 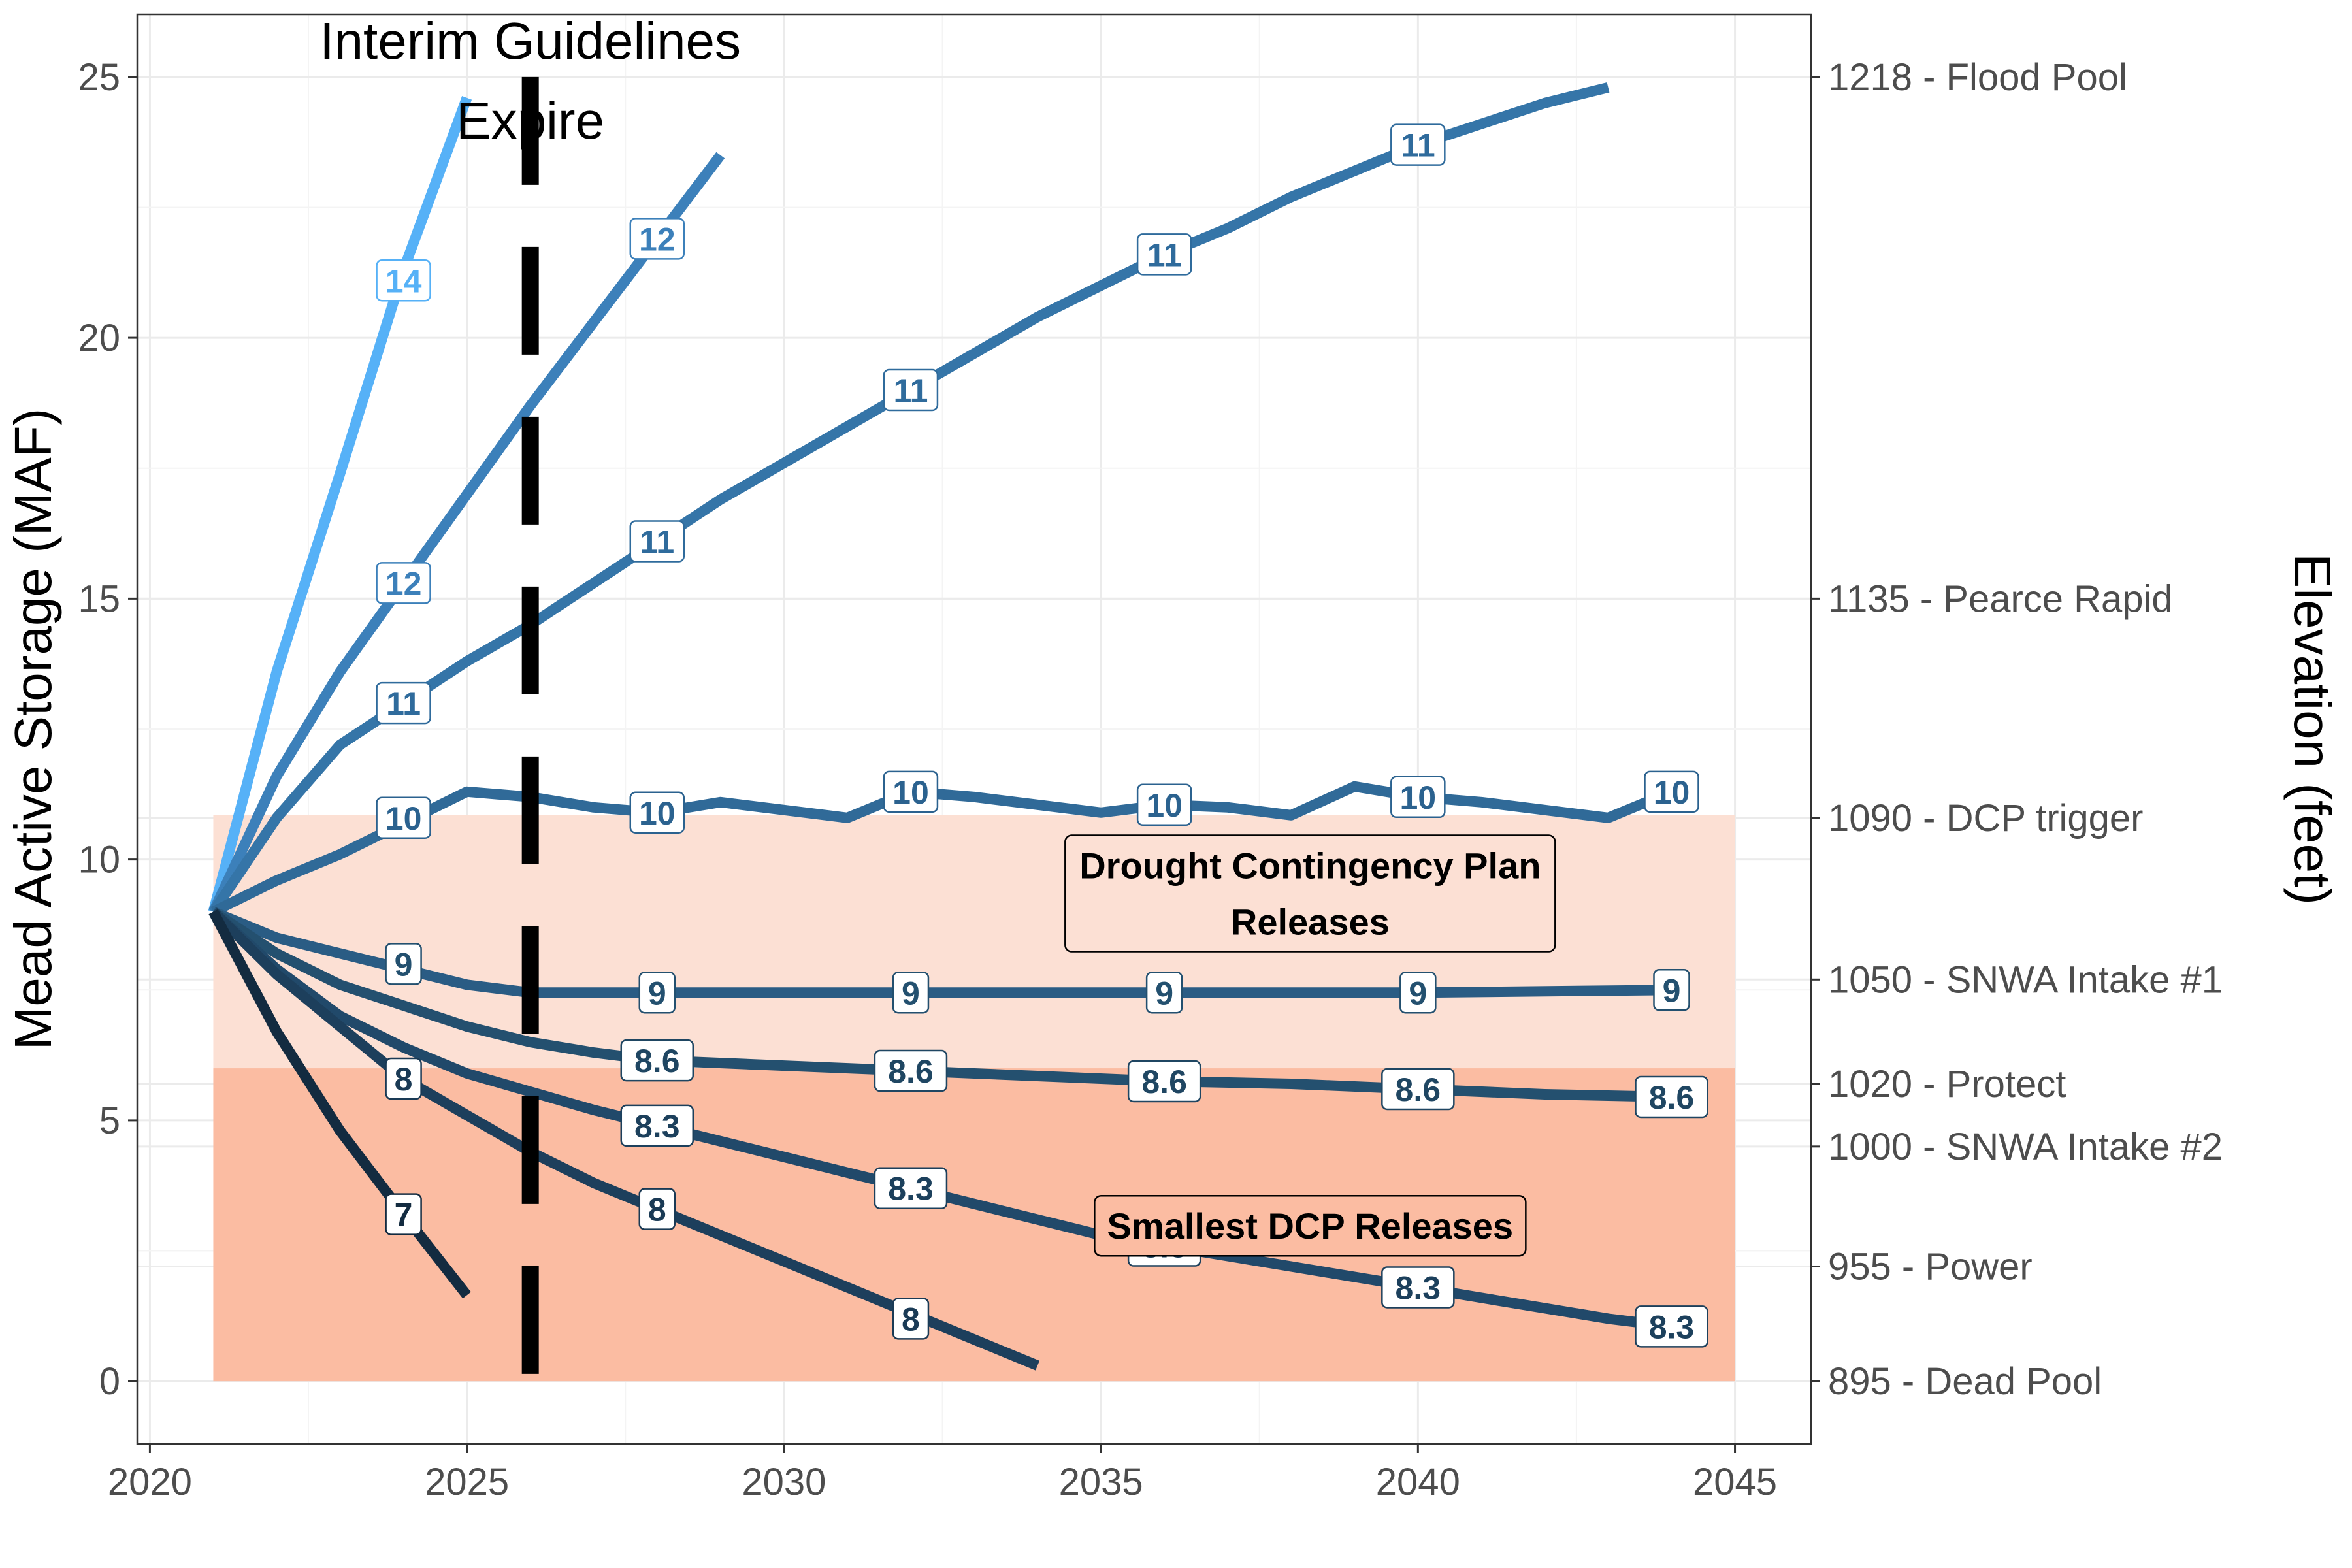 What do you see at coordinates (99, 77) in the screenshot?
I see `y-tick-label: 25` at bounding box center [99, 77].